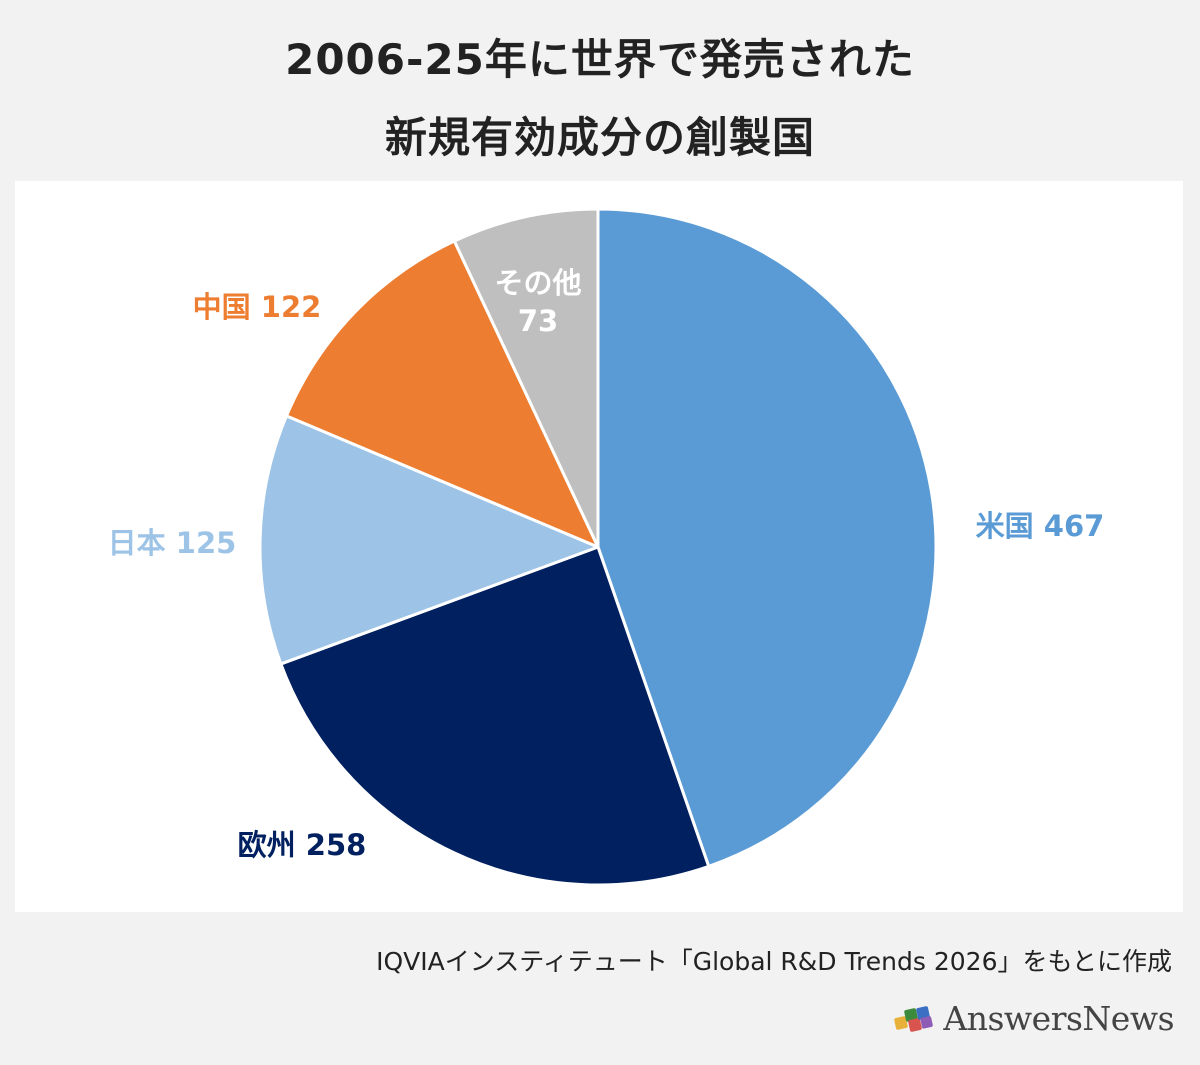 The height and width of the screenshot is (1065, 1200). I want to click on slice-label-0: 米国 467, so click(1040, 526).